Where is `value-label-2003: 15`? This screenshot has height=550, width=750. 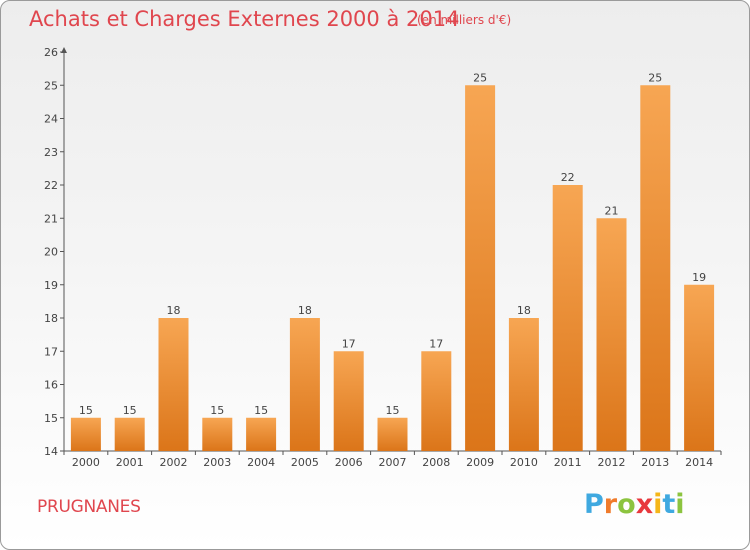
value-label-2003: 15 is located at coordinates (217, 410).